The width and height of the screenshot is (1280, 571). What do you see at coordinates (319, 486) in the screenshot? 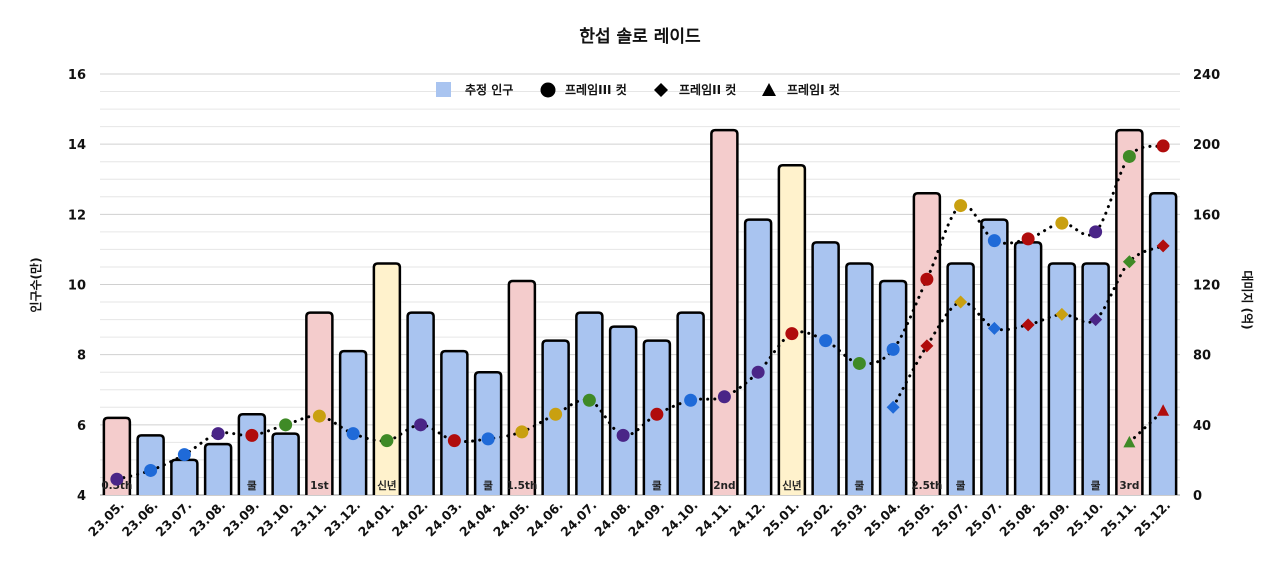
I see `bar-label: 1st` at bounding box center [319, 486].